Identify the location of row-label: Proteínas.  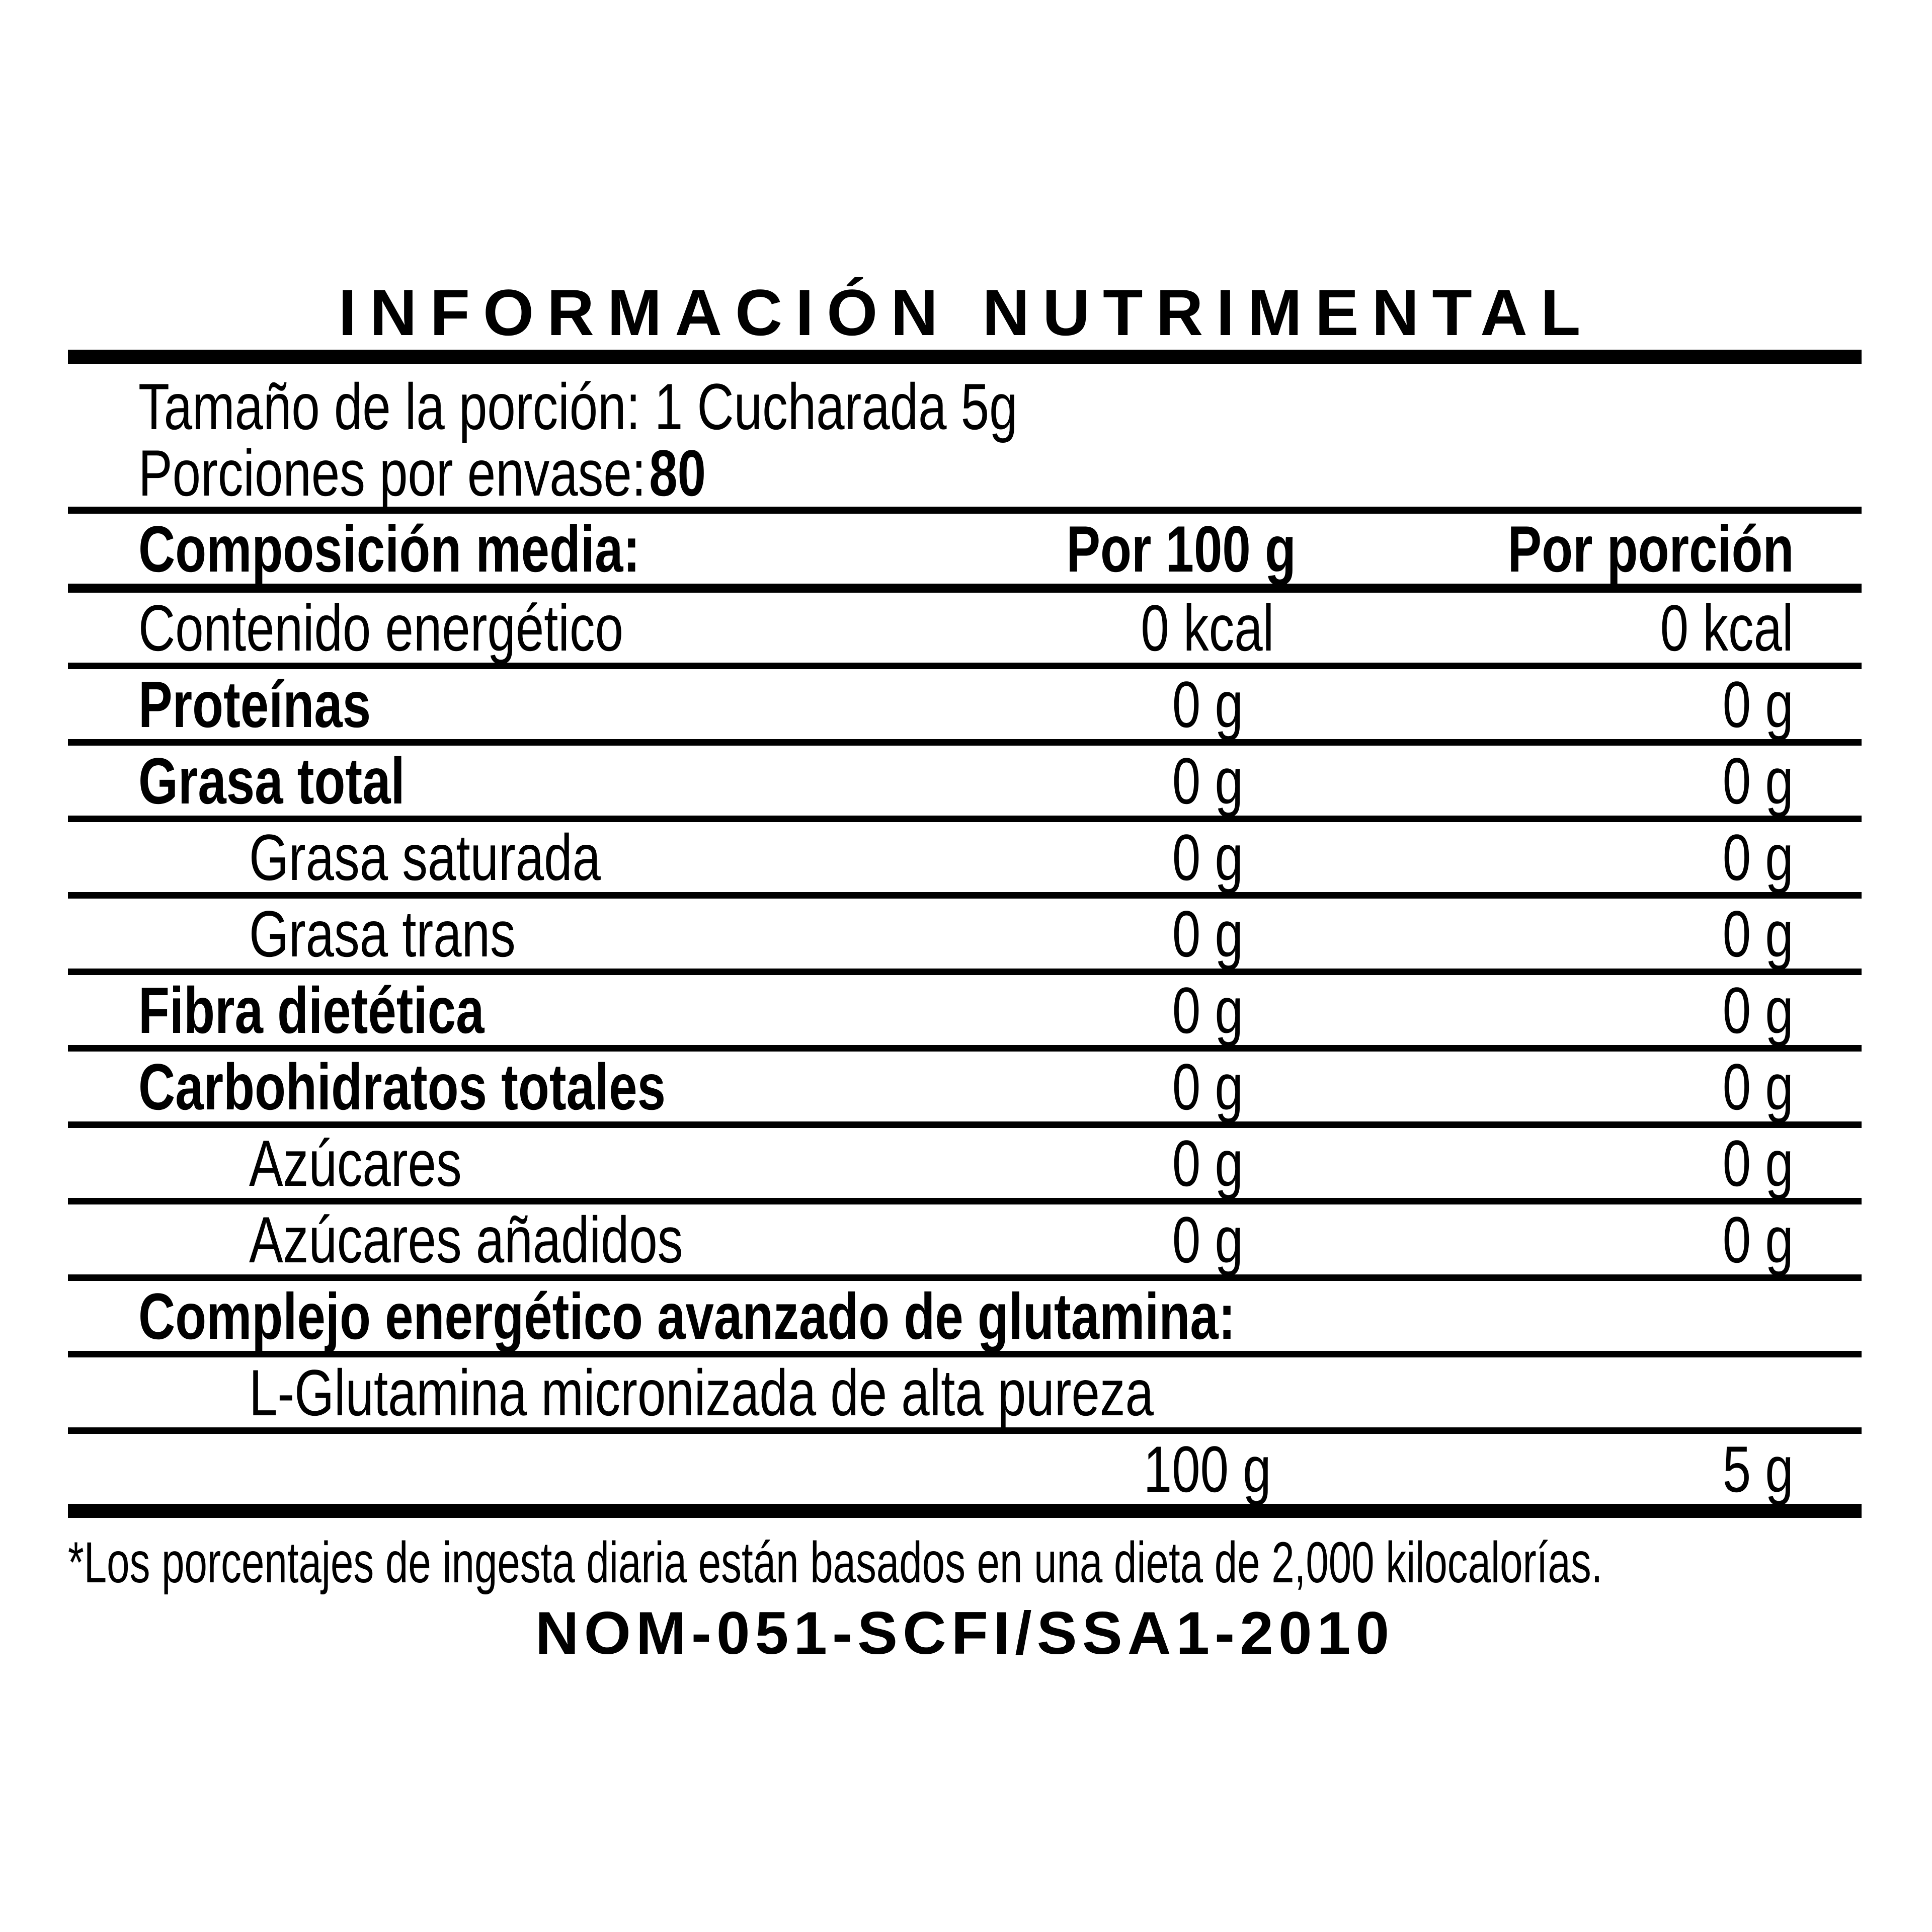
(255, 704).